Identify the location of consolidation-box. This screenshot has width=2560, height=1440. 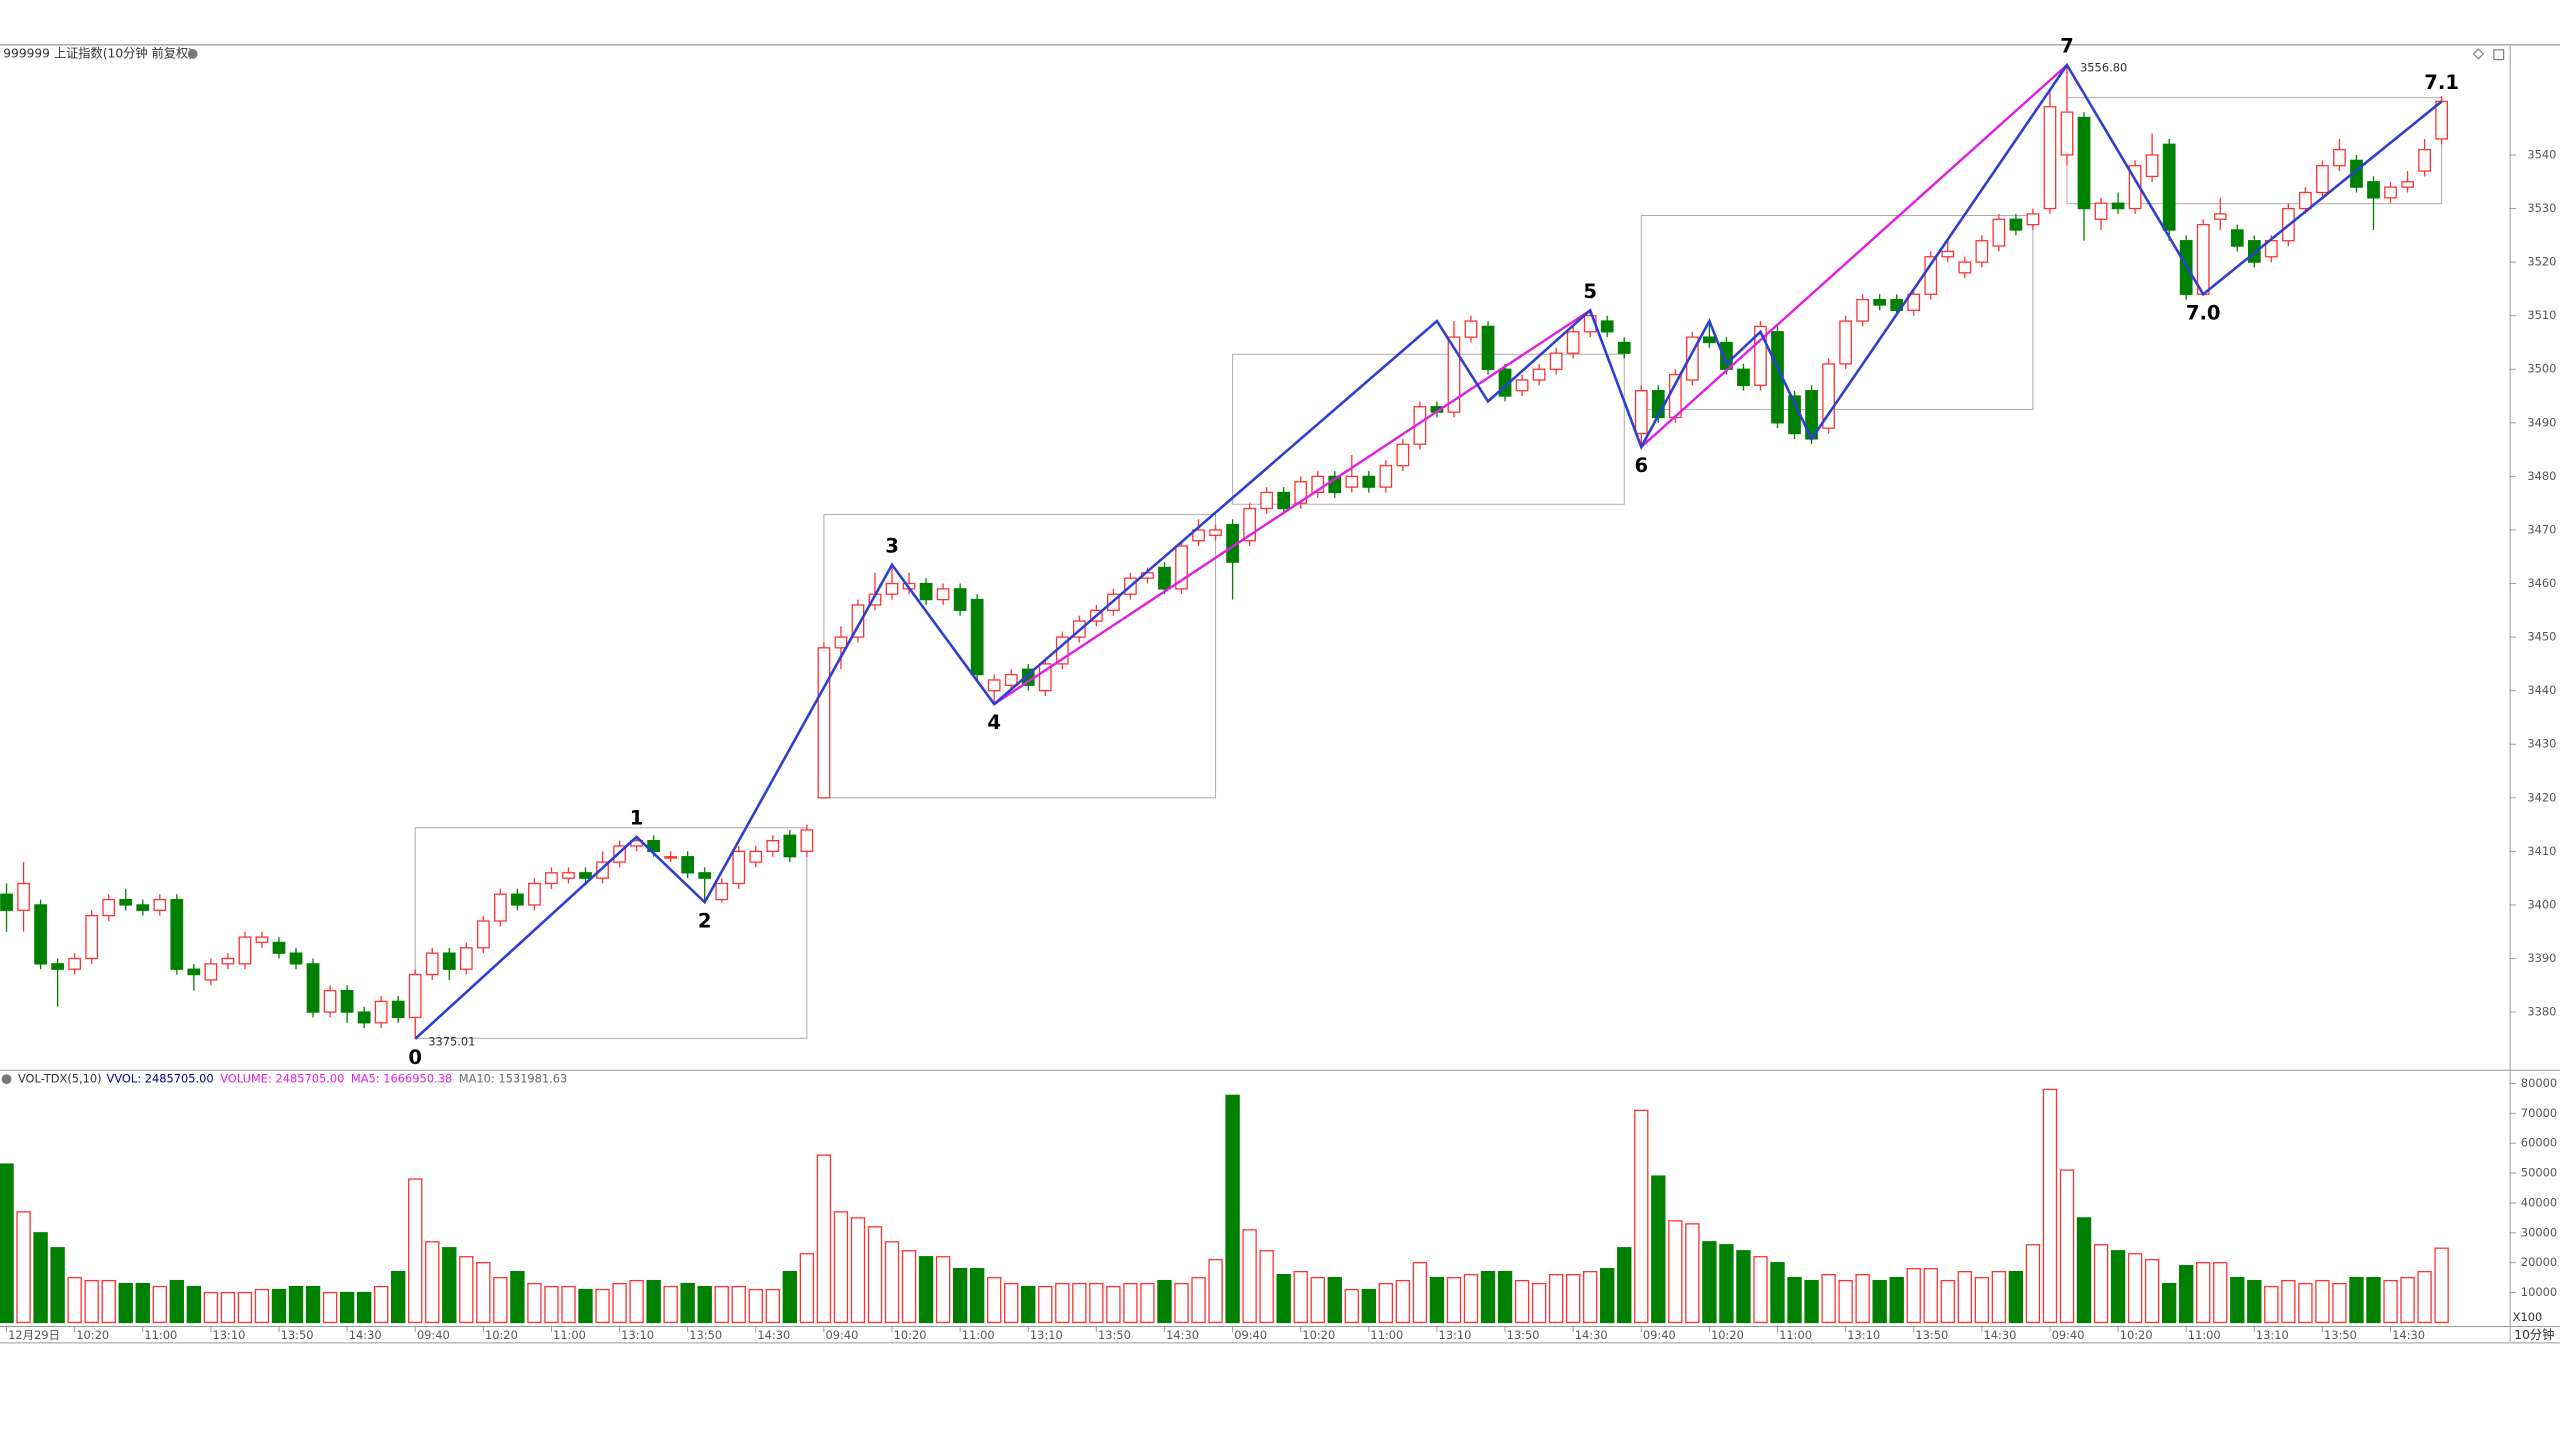
(1428, 429).